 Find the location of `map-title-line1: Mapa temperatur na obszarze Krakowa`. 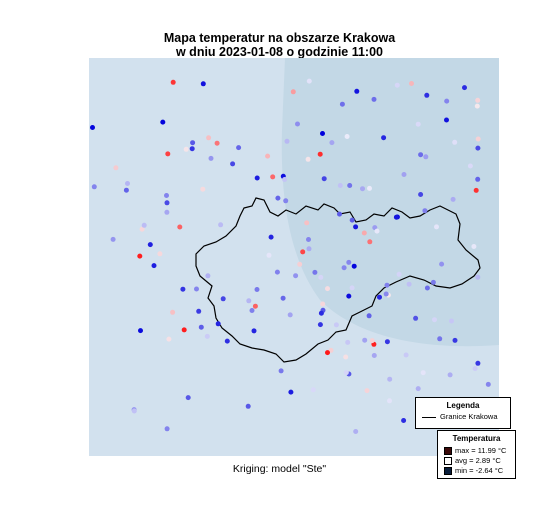

map-title-line1: Mapa temperatur na obszarze Krakowa is located at coordinates (279, 38).